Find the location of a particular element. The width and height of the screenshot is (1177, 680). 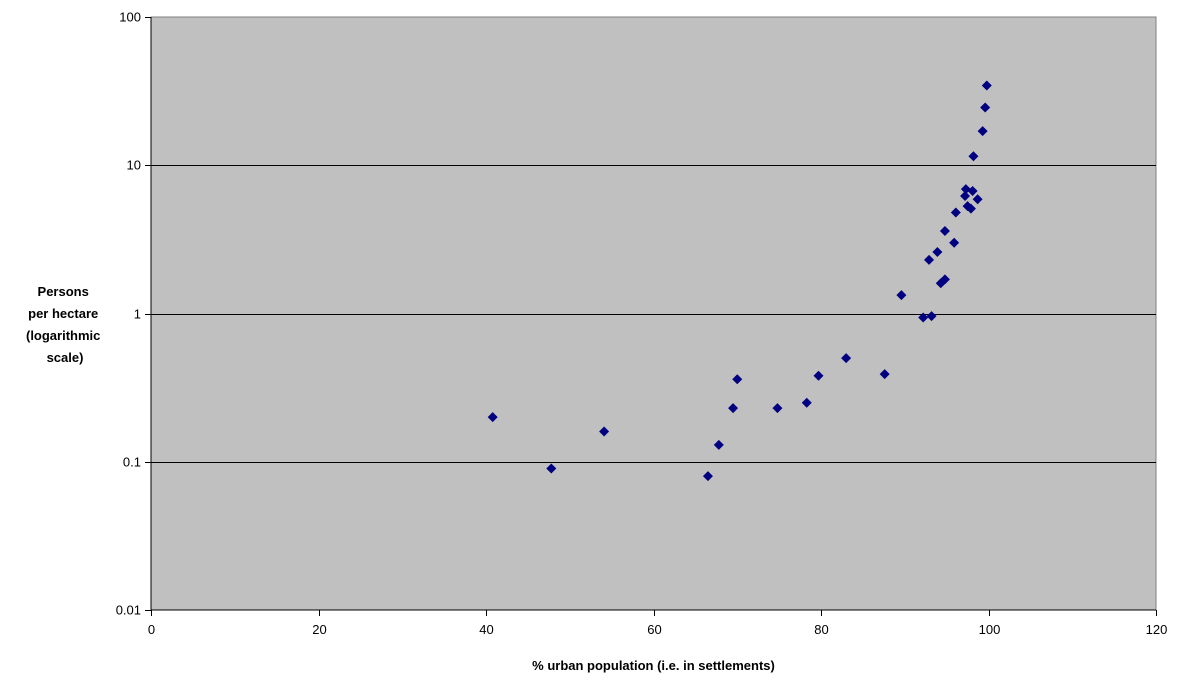

y-axis-ticks: 0.01 0.1 1 10 100 is located at coordinates (133, 314).